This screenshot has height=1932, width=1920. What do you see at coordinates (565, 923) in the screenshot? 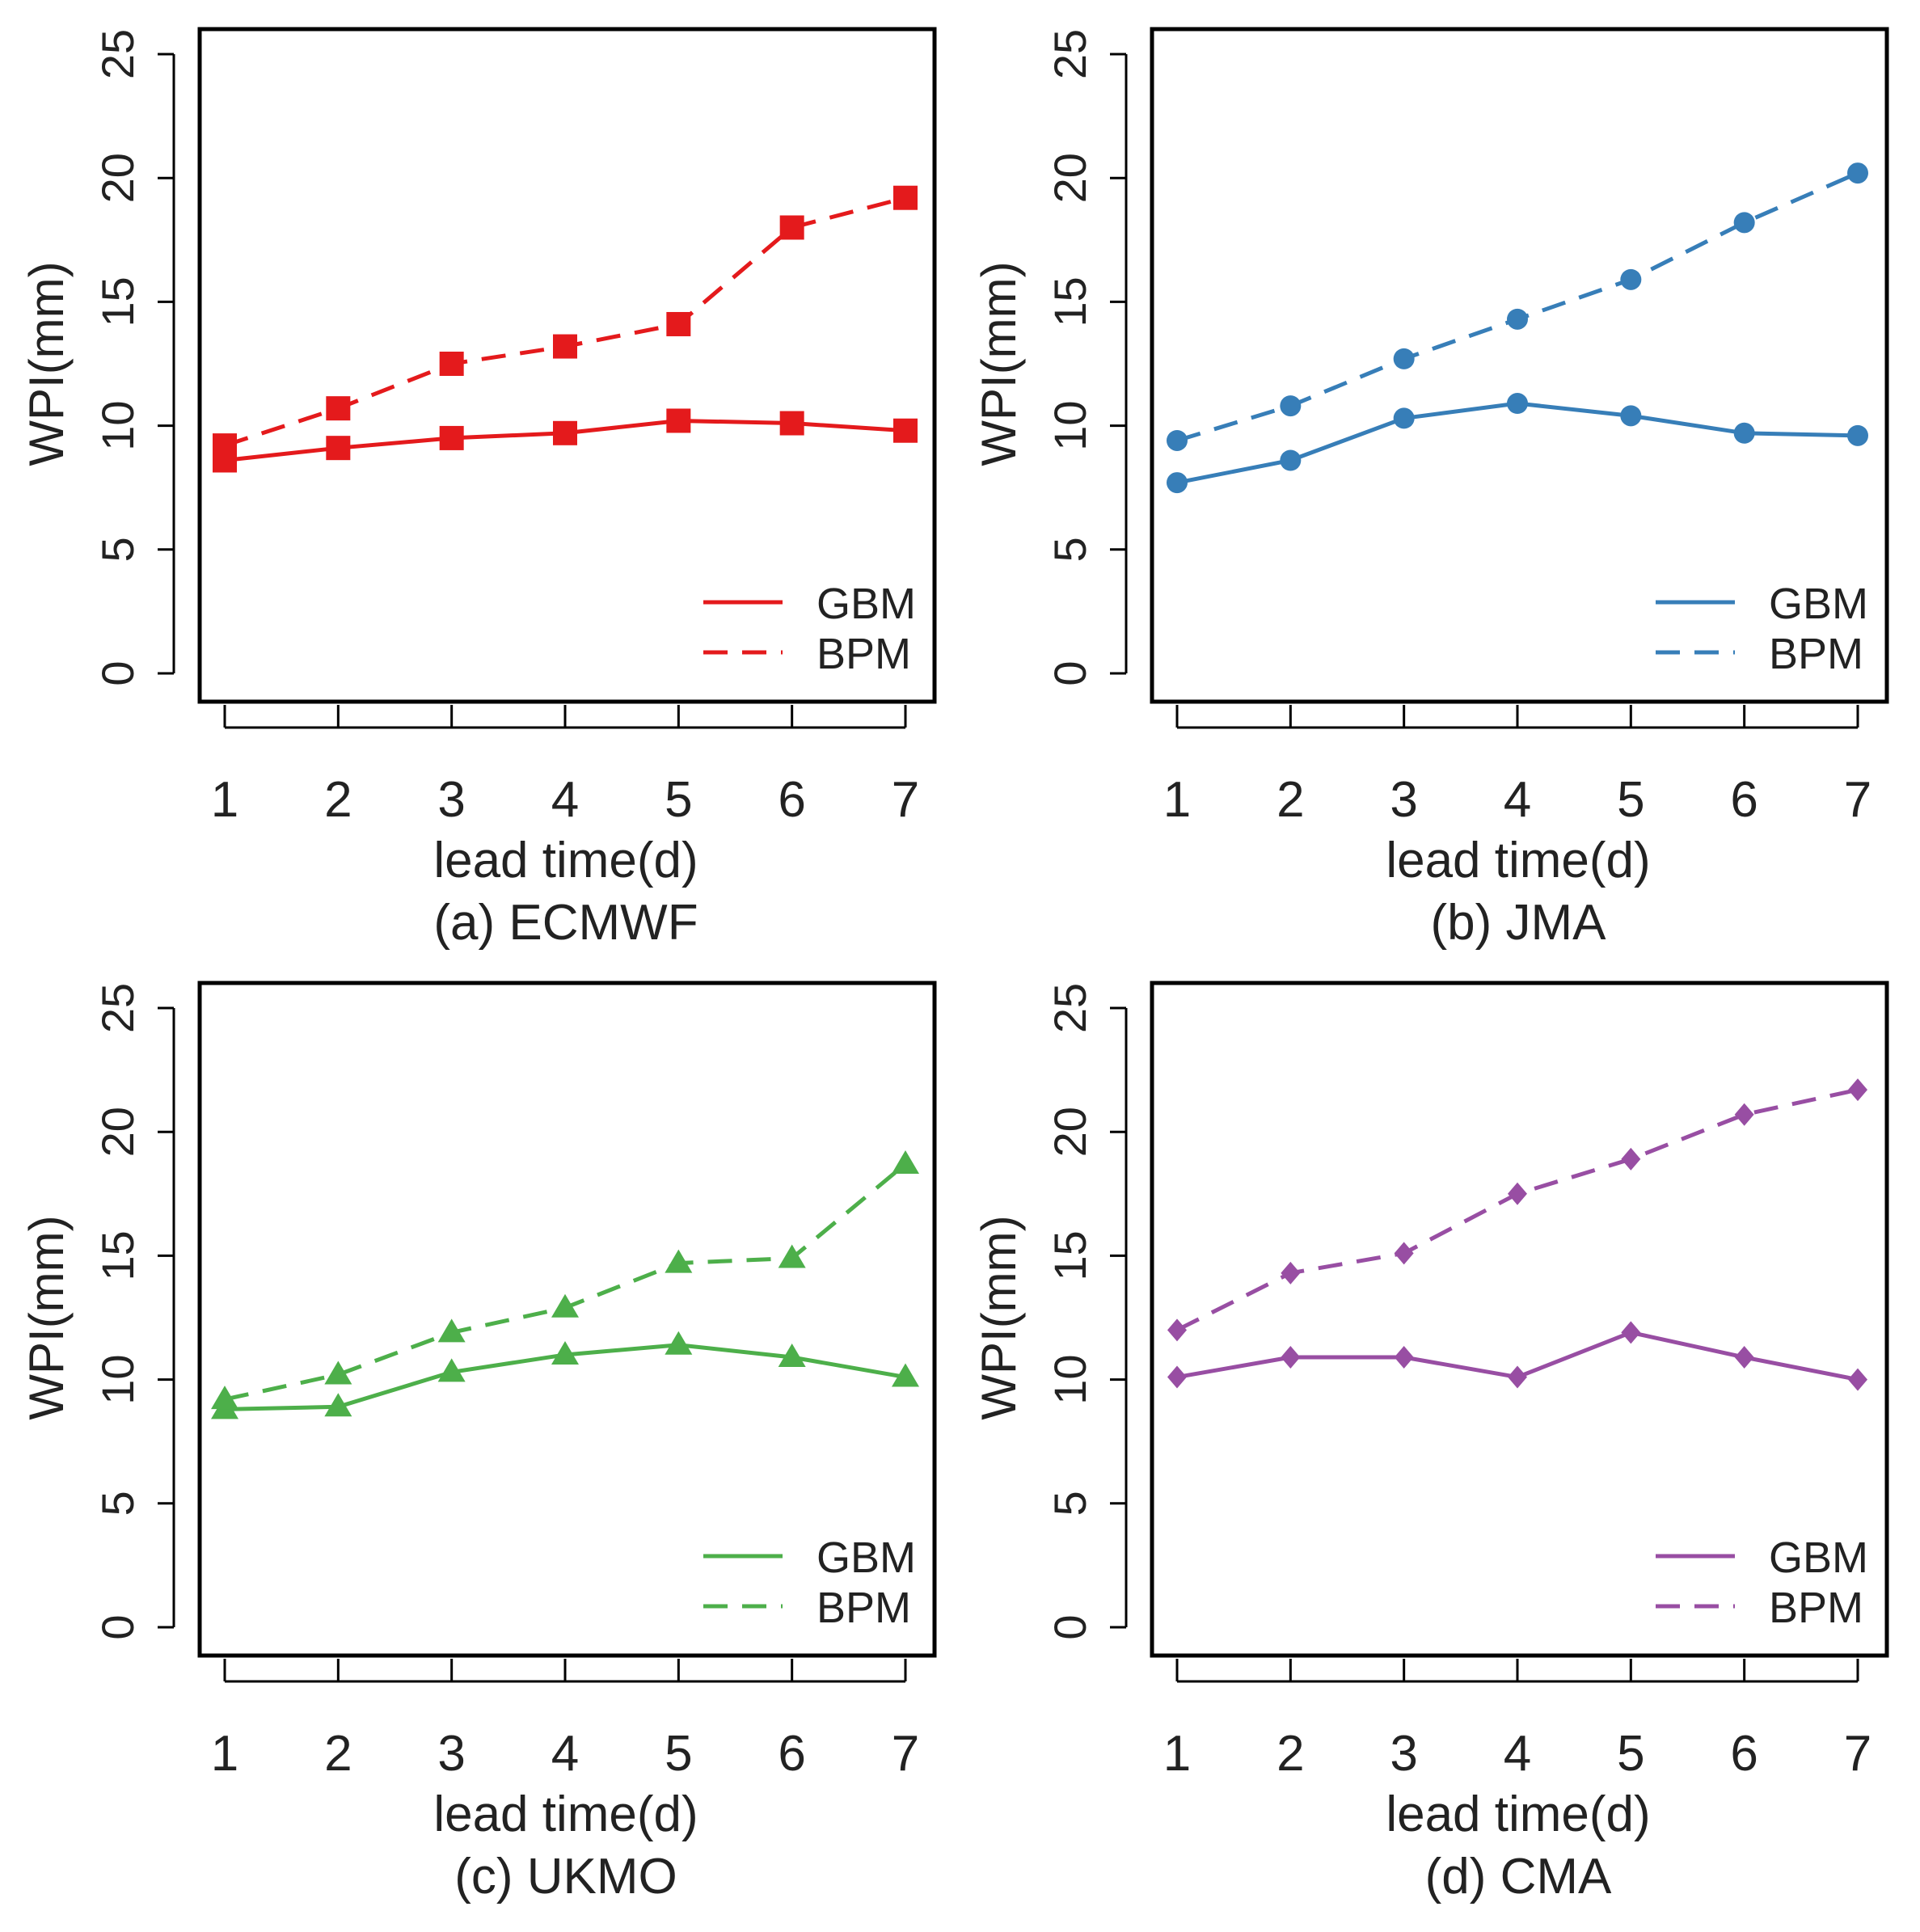
I see `panel-title: (a) ECMWF` at bounding box center [565, 923].